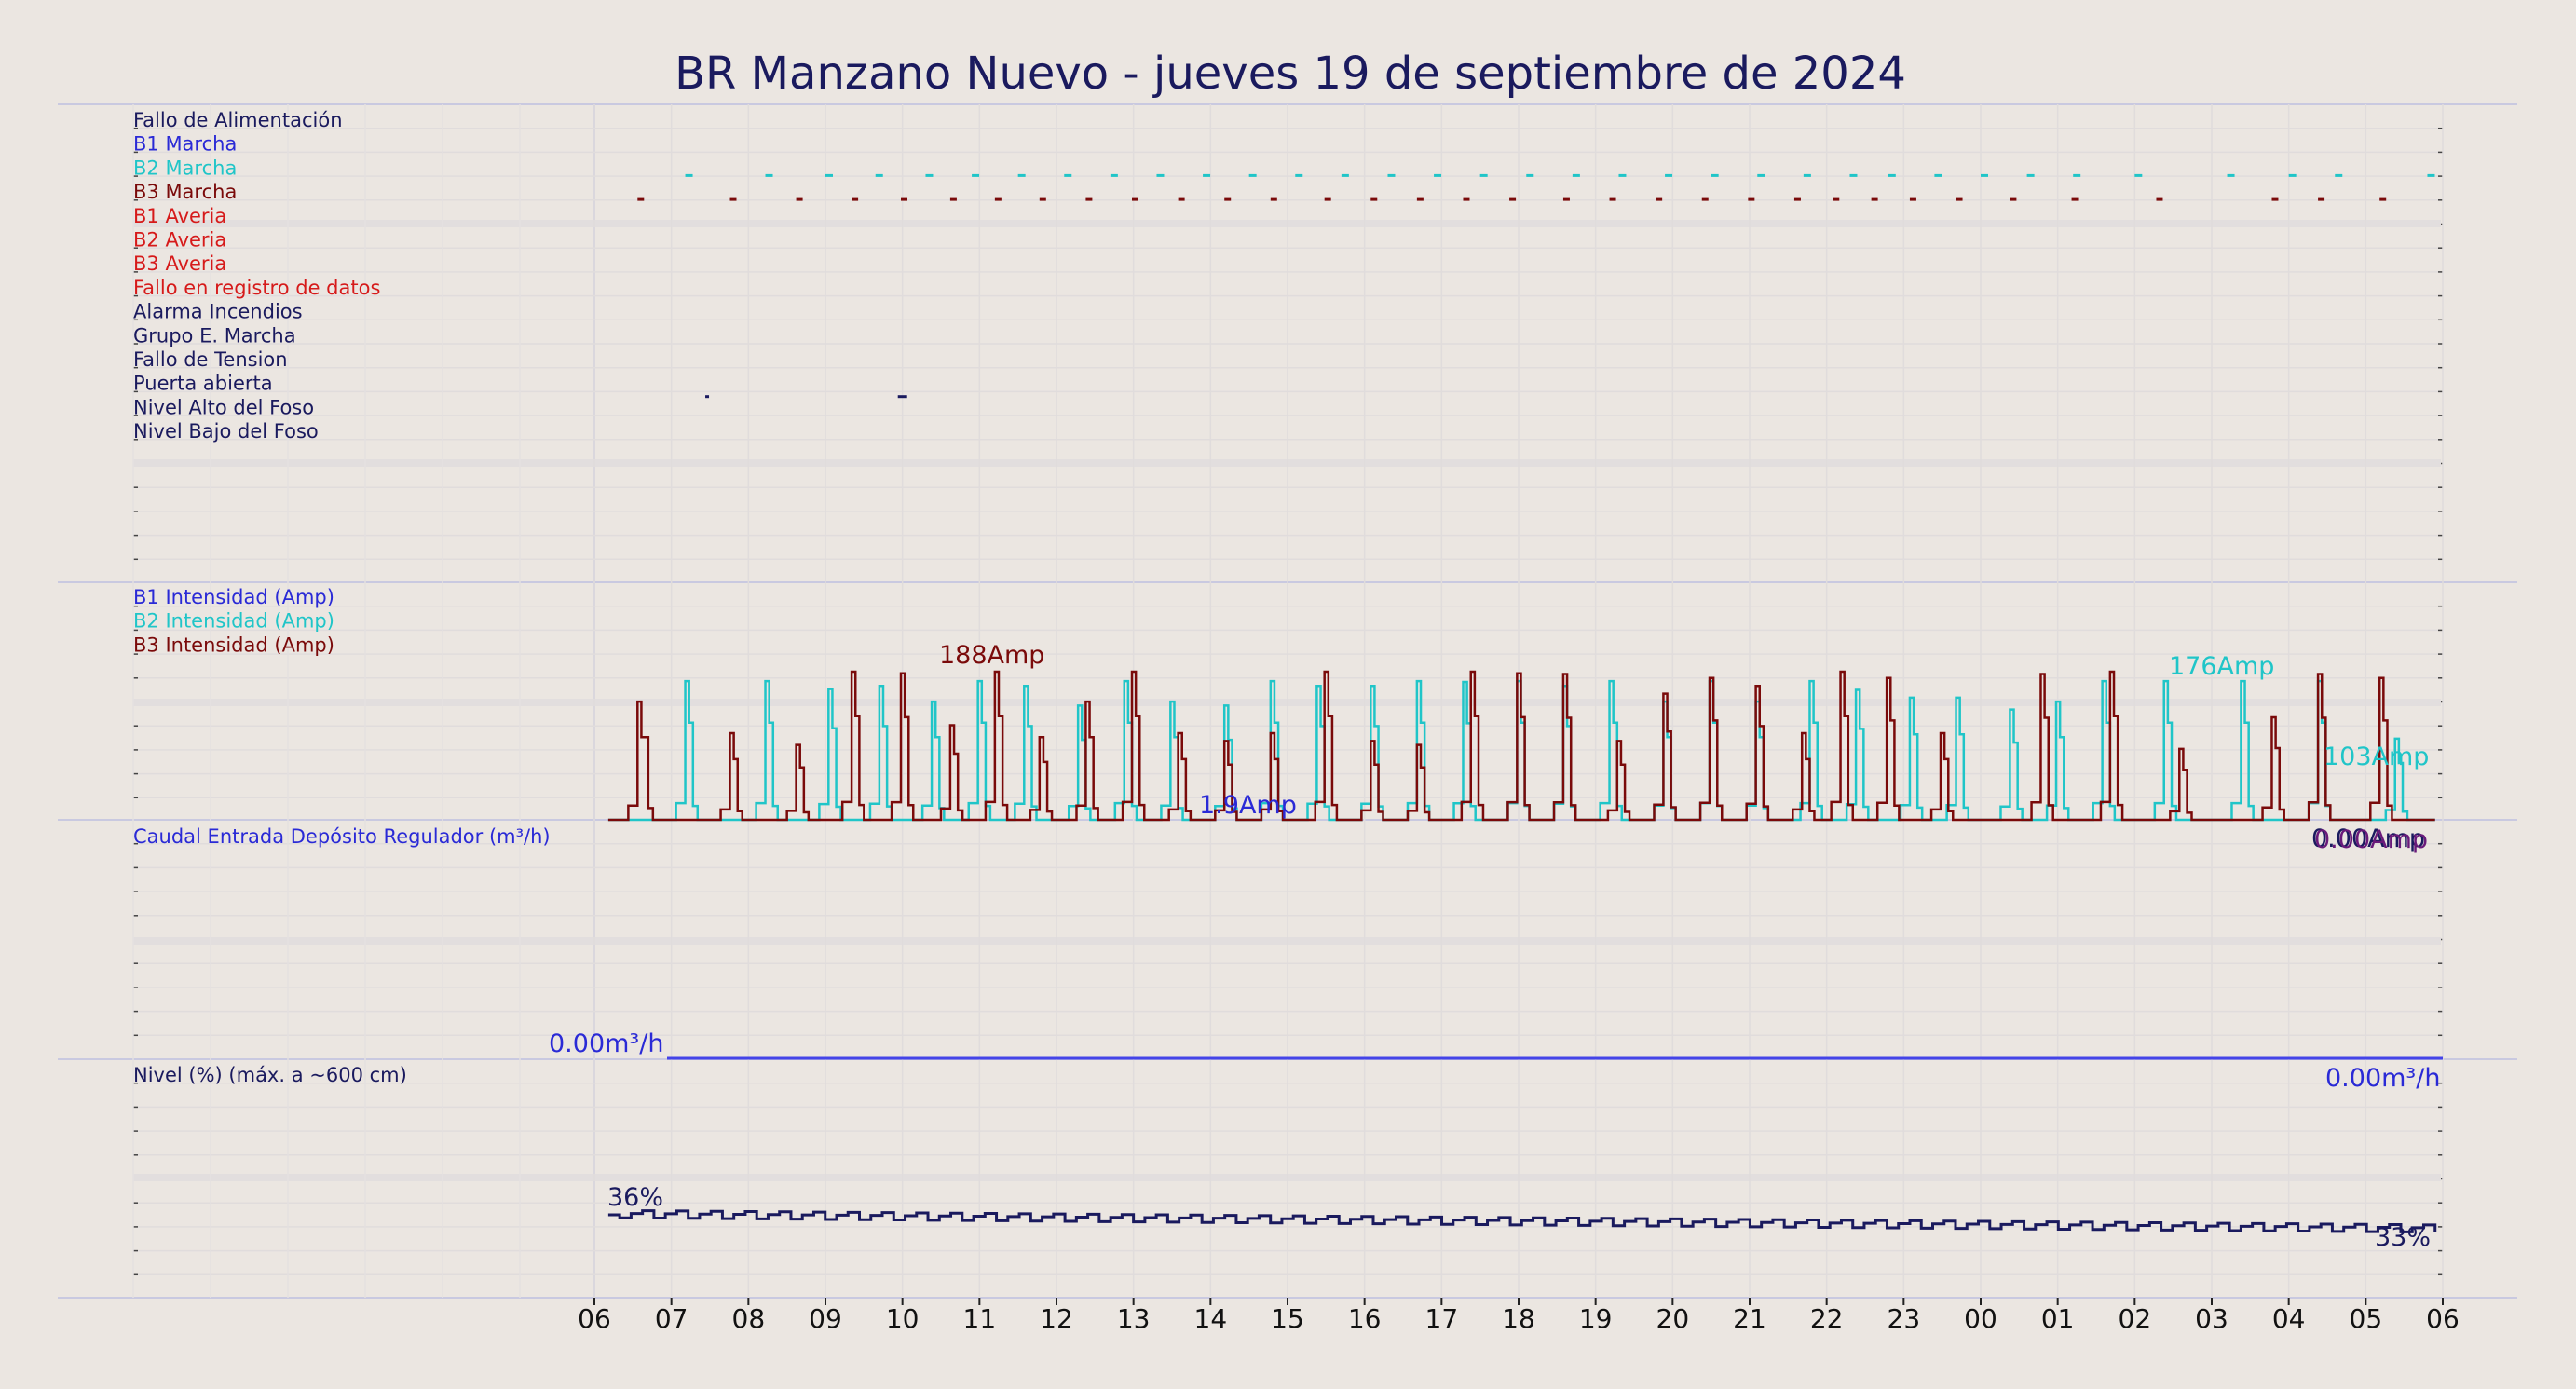 The width and height of the screenshot is (2576, 1389). I want to click on level-end-annotation: 33%, so click(2403, 1237).